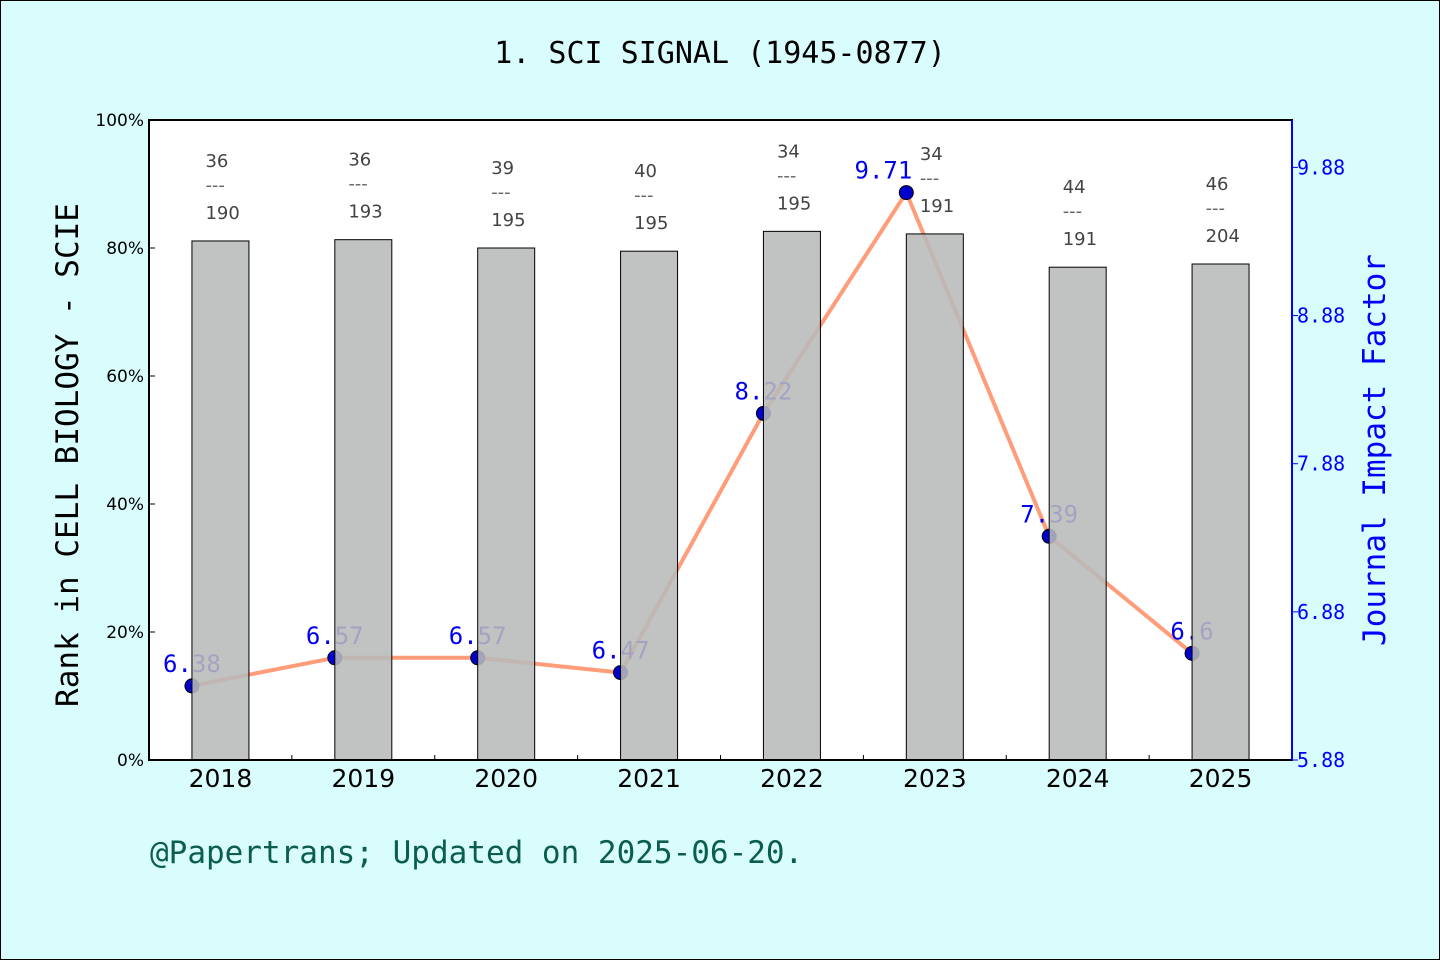 This screenshot has width=1440, height=960. What do you see at coordinates (125, 377) in the screenshot?
I see `y-left-tick-label: 60%` at bounding box center [125, 377].